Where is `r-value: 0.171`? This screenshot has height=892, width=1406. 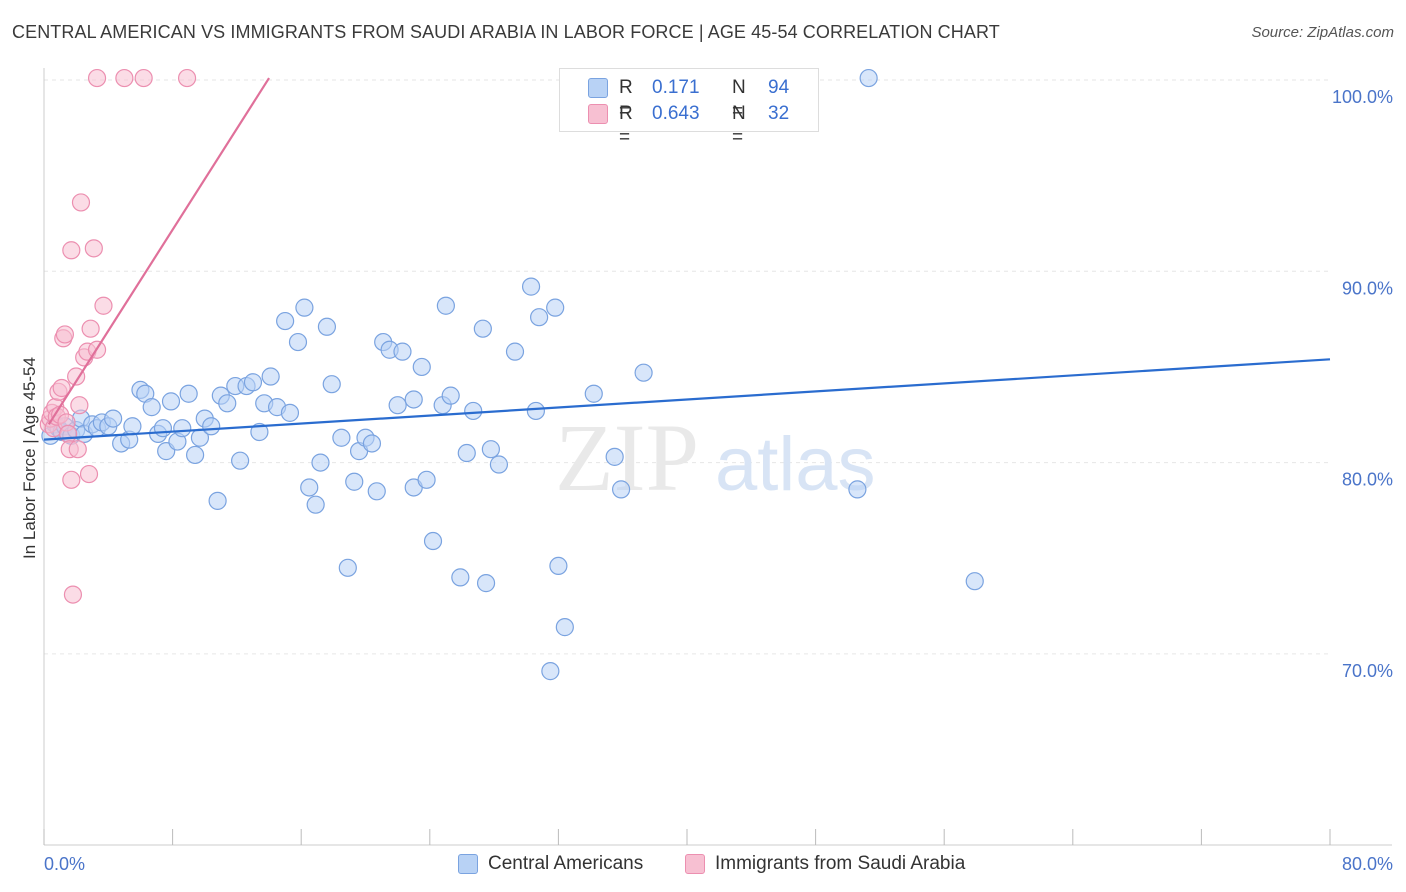
r-value: 0.171 is located at coordinates (676, 87).